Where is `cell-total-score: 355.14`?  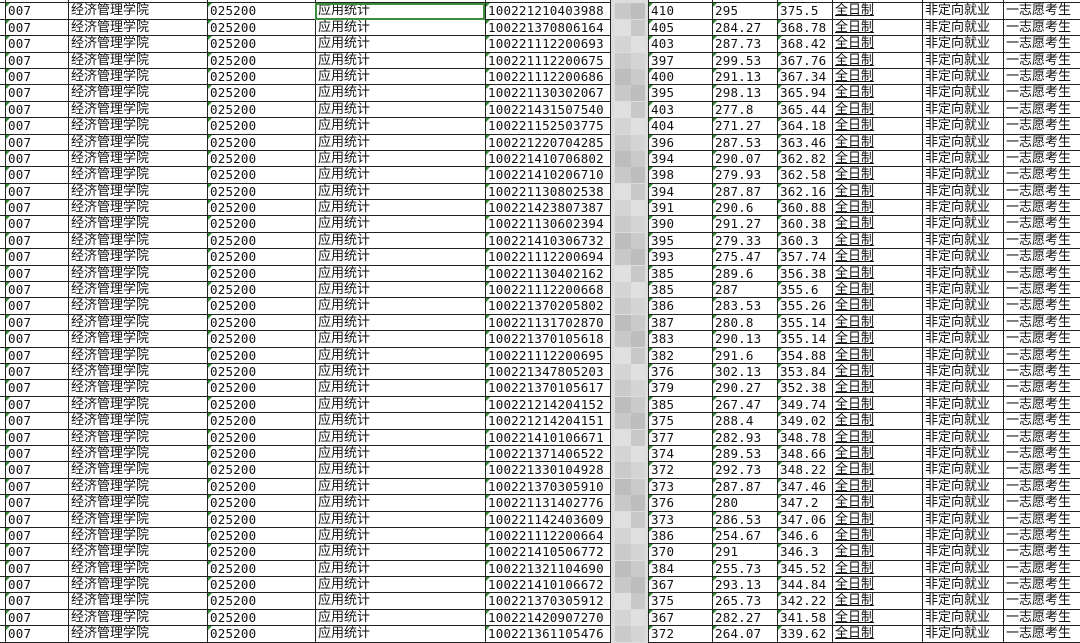 cell-total-score: 355.14 is located at coordinates (804, 323).